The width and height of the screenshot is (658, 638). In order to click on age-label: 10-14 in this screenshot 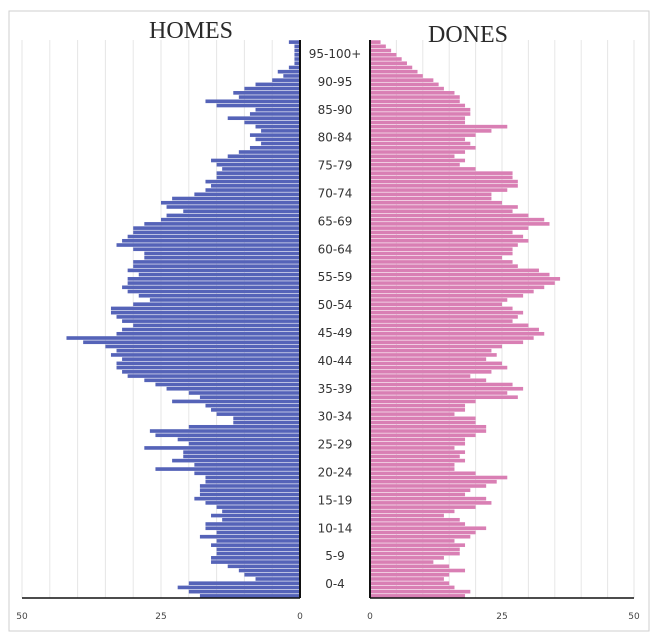, I will do `click(335, 528)`.